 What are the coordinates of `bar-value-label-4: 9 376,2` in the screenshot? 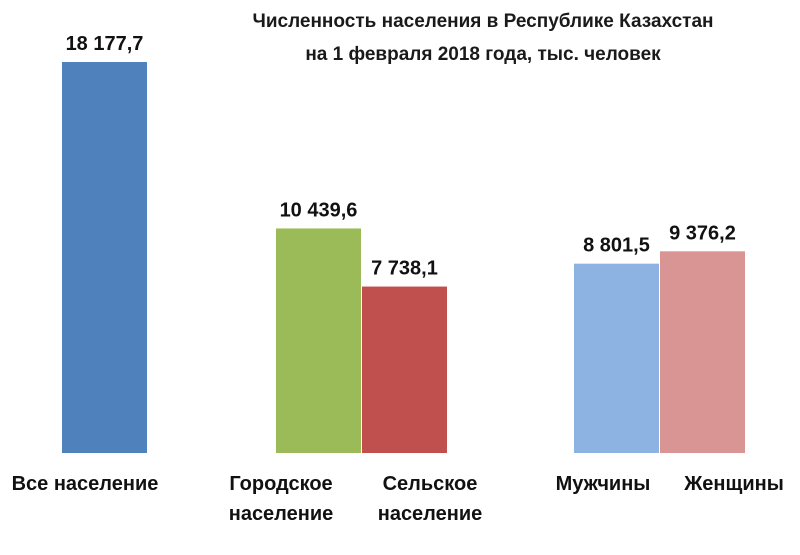 It's located at (702, 233).